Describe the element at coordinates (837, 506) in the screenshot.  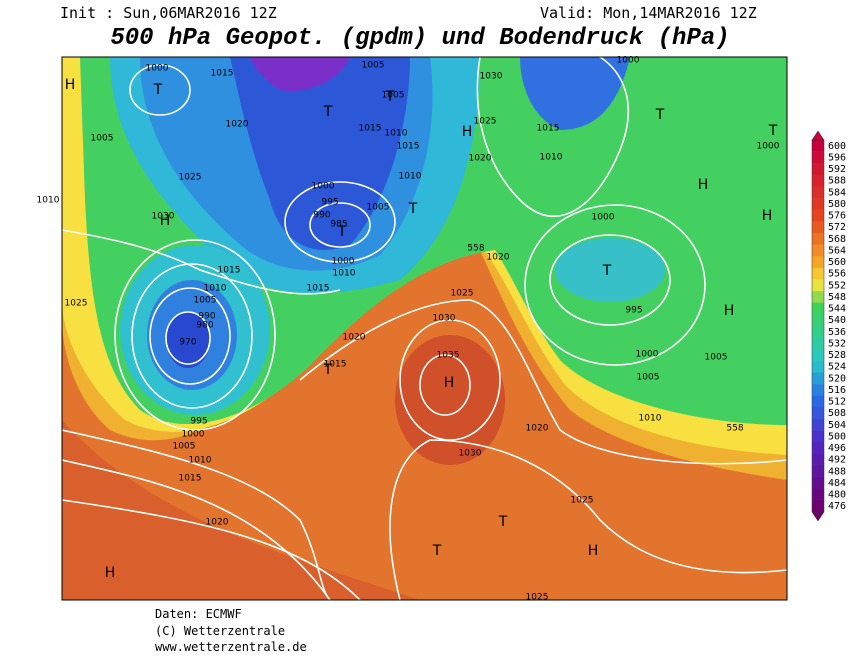
I see `colorbar-label: 476` at that location.